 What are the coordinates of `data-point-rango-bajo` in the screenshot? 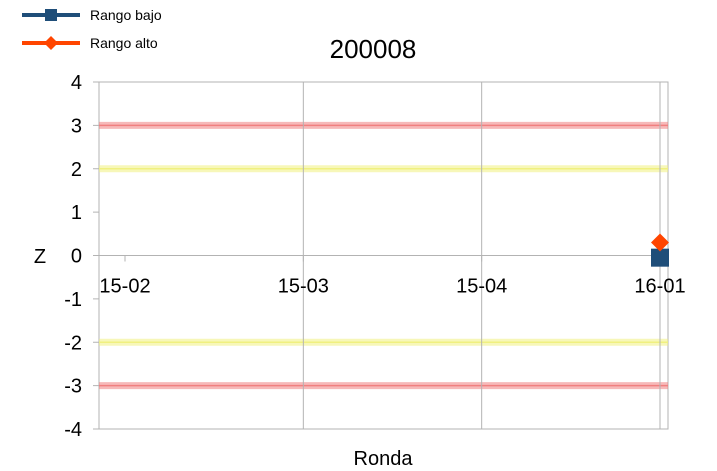 It's located at (660, 257).